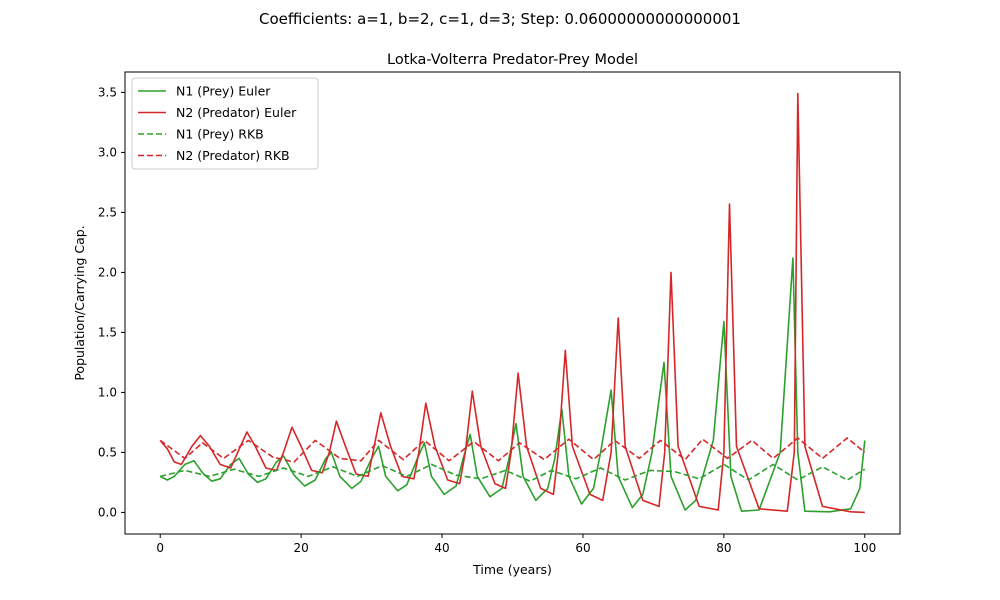 This screenshot has width=1000, height=600. I want to click on y-tick-label: 0.0, so click(107, 512).